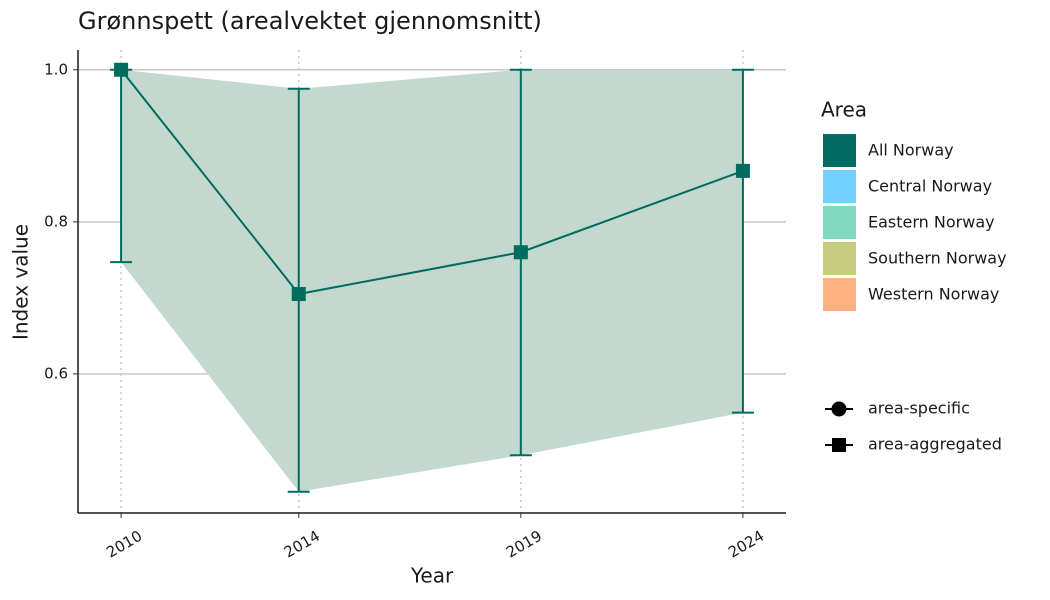  What do you see at coordinates (302, 544) in the screenshot?
I see `x-tick-label: 2014` at bounding box center [302, 544].